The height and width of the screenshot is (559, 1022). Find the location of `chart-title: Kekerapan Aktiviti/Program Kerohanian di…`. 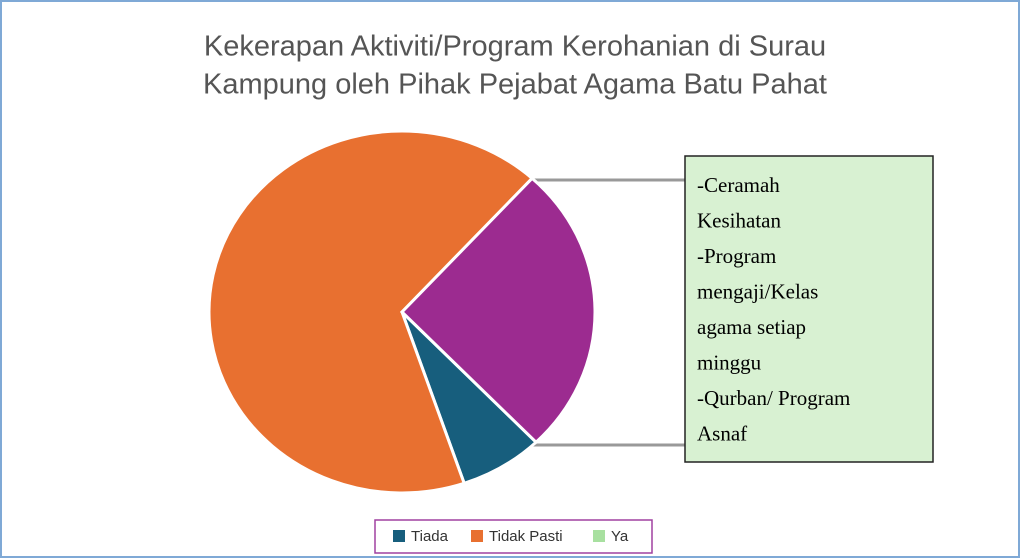

chart-title: Kekerapan Aktiviti/Program Kerohanian di… is located at coordinates (515, 47).